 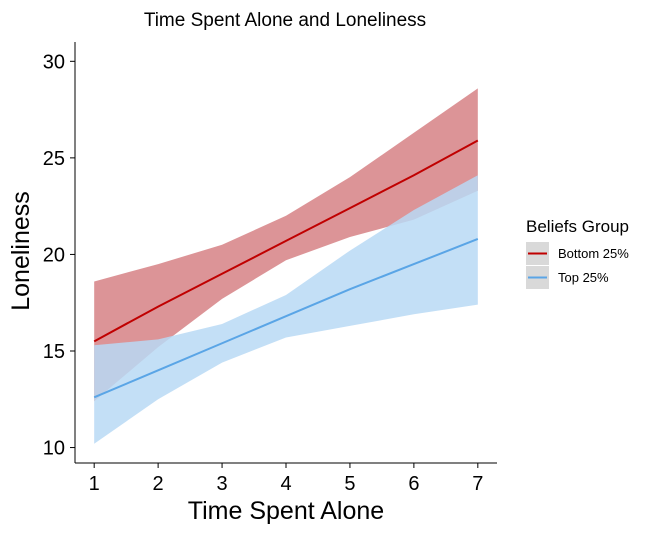 What do you see at coordinates (221, 484) in the screenshot?
I see `x-tick-label: 3` at bounding box center [221, 484].